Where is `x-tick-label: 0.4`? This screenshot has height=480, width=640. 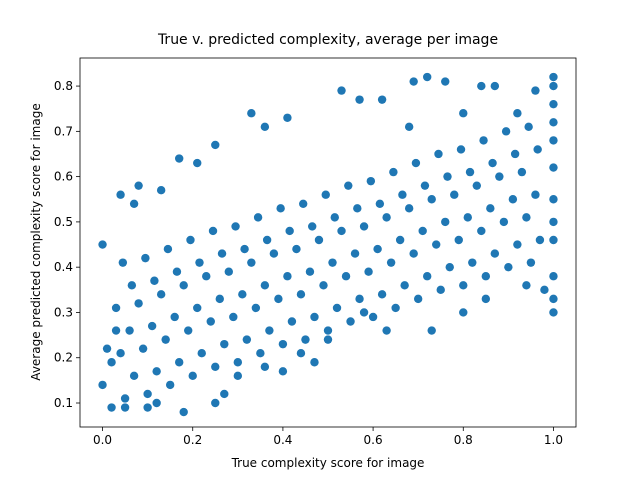
x-tick-label: 0.4 is located at coordinates (282, 440).